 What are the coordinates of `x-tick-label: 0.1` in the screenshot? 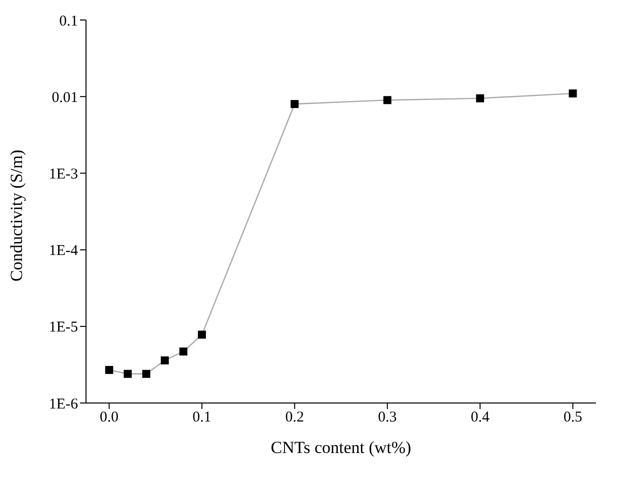 It's located at (202, 418).